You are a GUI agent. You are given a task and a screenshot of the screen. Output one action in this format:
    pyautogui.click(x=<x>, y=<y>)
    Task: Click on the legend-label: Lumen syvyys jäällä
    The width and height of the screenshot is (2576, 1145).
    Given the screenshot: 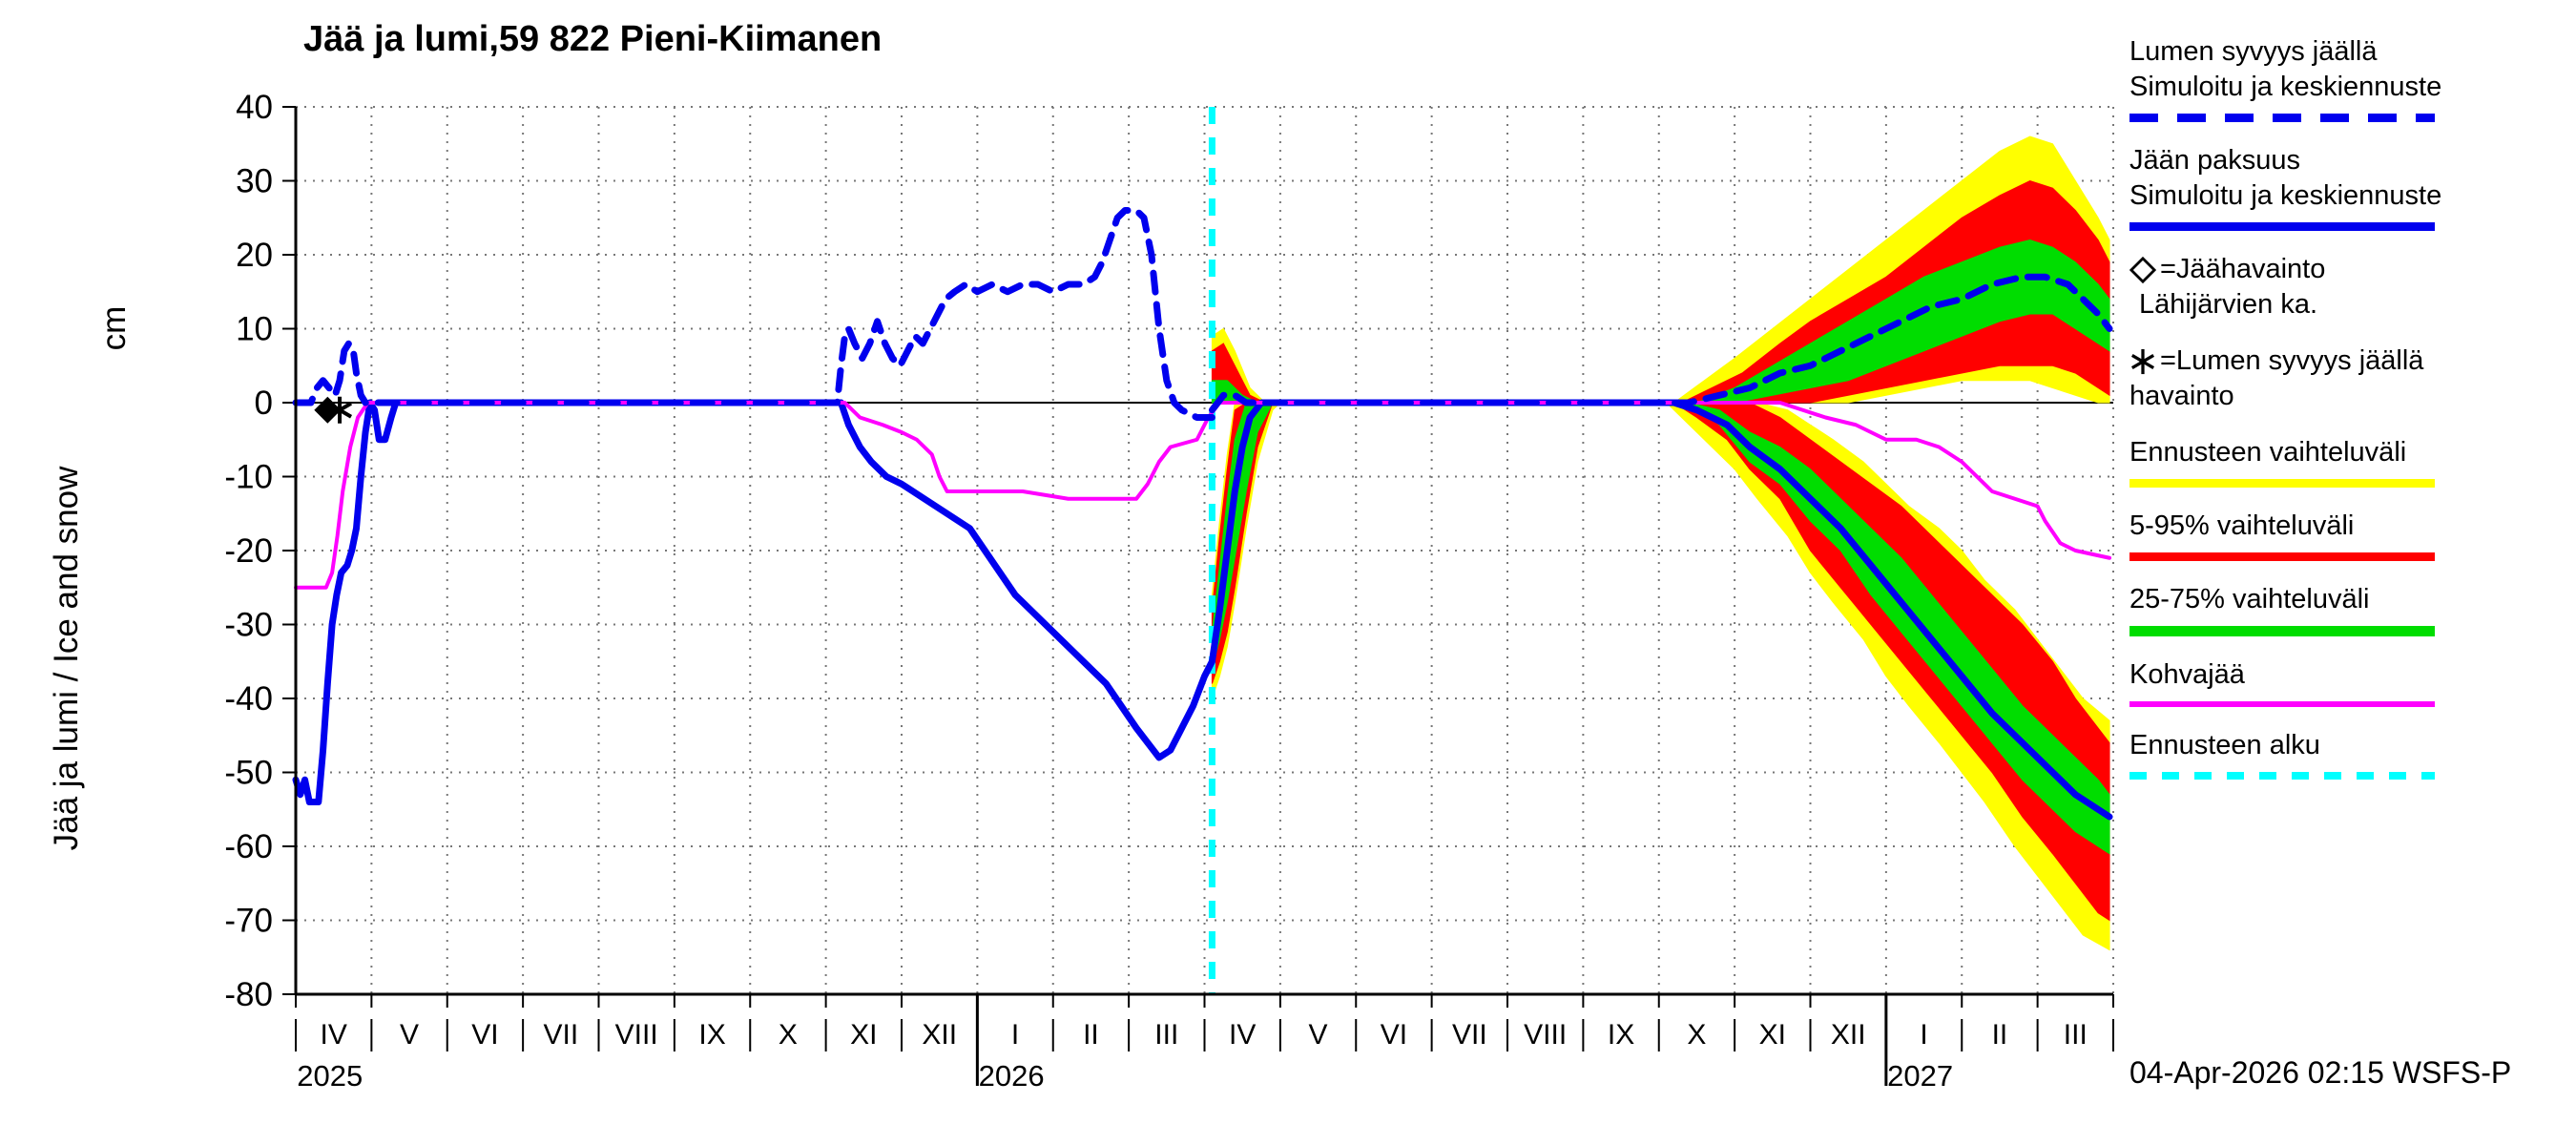 What is the action you would take?
    pyautogui.click(x=2253, y=51)
    